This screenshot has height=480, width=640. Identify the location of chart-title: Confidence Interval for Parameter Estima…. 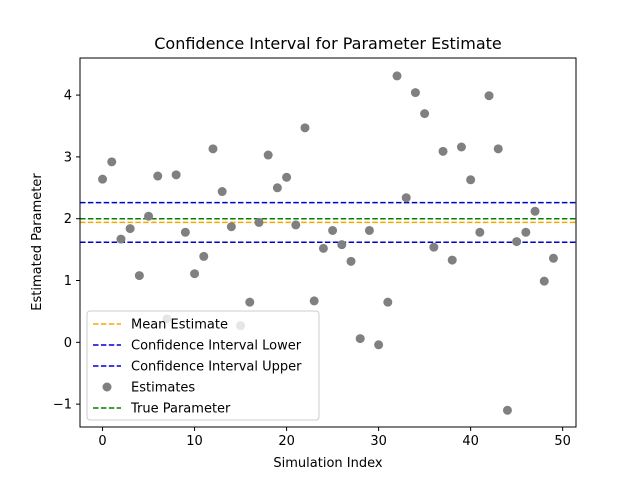
(328, 43).